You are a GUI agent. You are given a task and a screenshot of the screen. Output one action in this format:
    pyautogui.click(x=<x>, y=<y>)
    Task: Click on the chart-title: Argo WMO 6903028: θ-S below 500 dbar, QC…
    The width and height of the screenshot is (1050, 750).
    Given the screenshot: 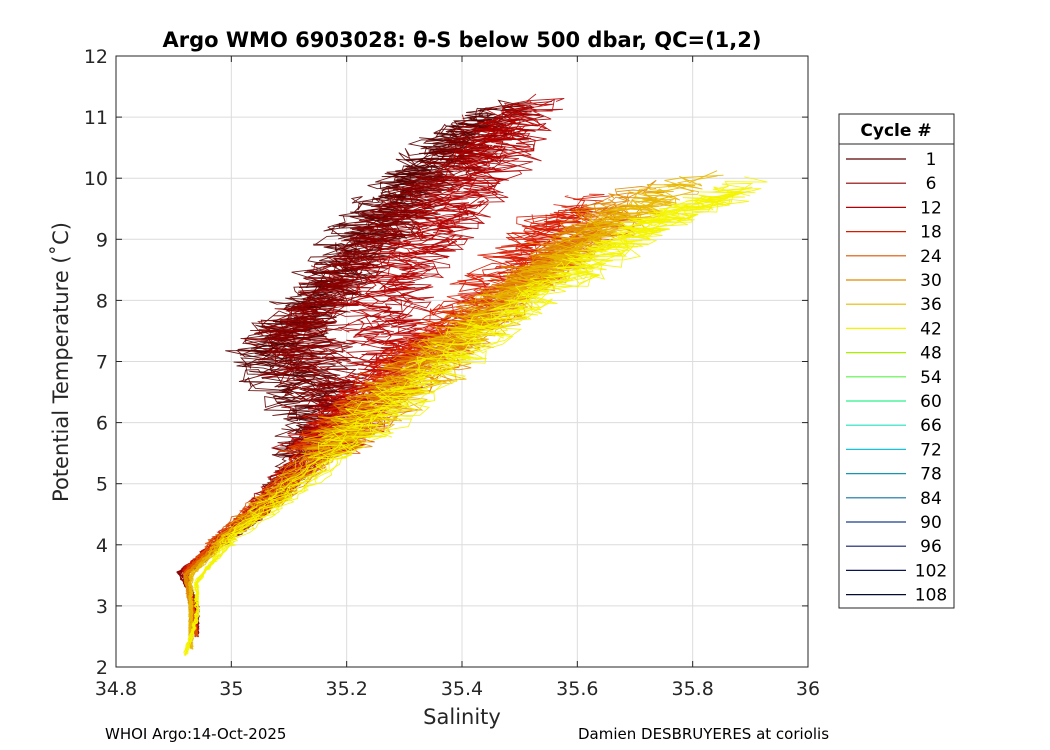 What is the action you would take?
    pyautogui.click(x=462, y=40)
    